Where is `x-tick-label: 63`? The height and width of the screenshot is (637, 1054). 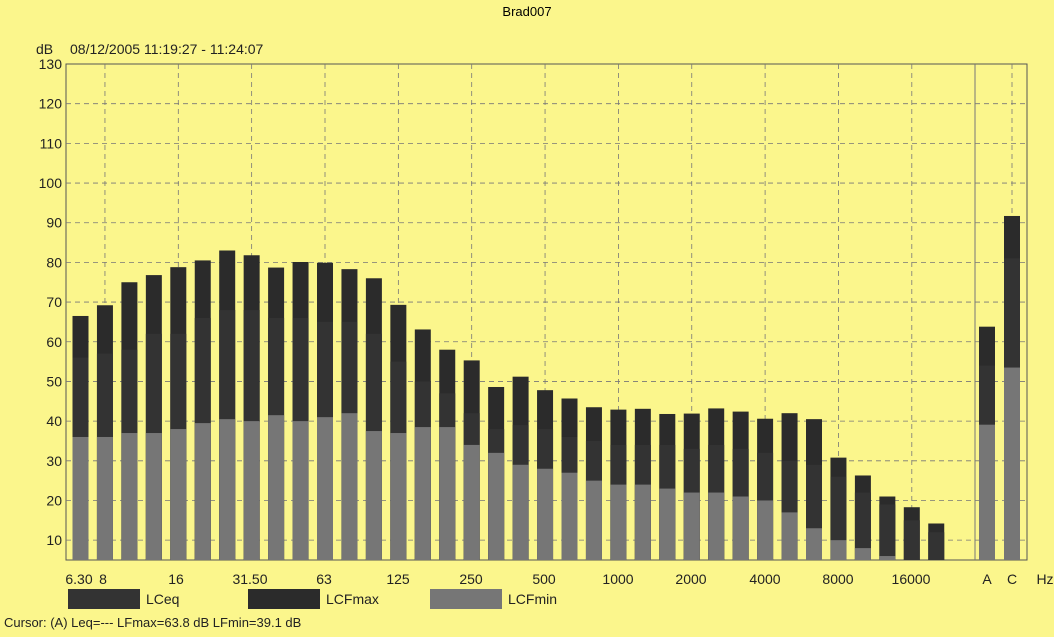
x-tick-label: 63 is located at coordinates (324, 579).